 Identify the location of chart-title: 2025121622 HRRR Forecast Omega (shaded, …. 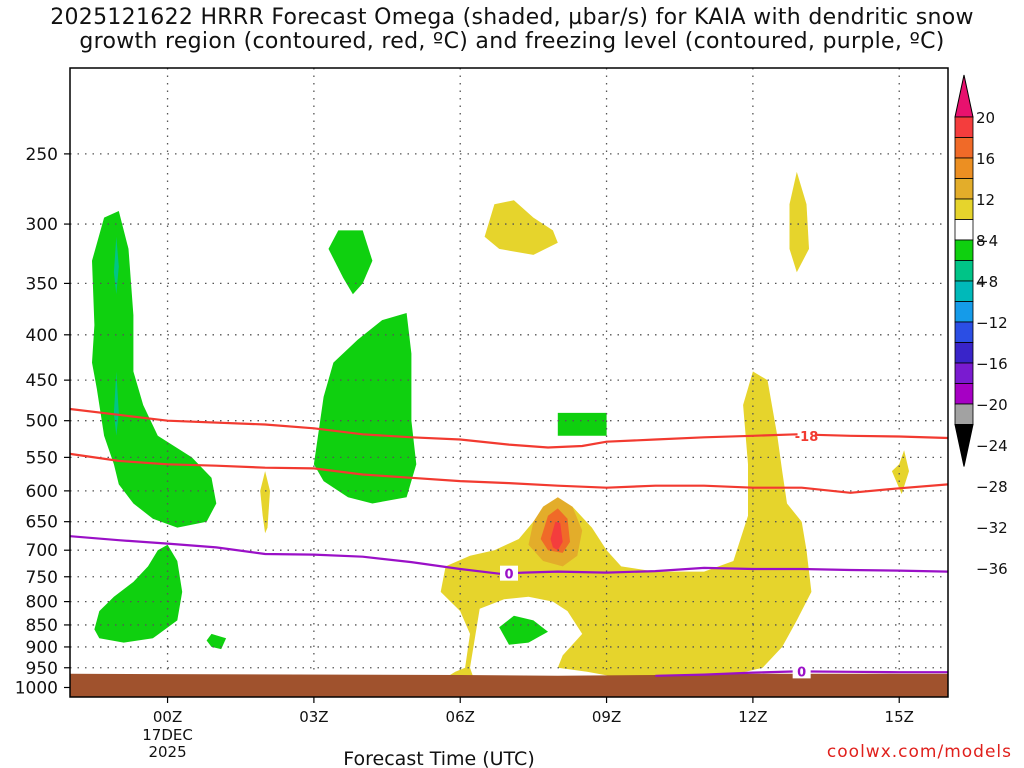
(512, 30).